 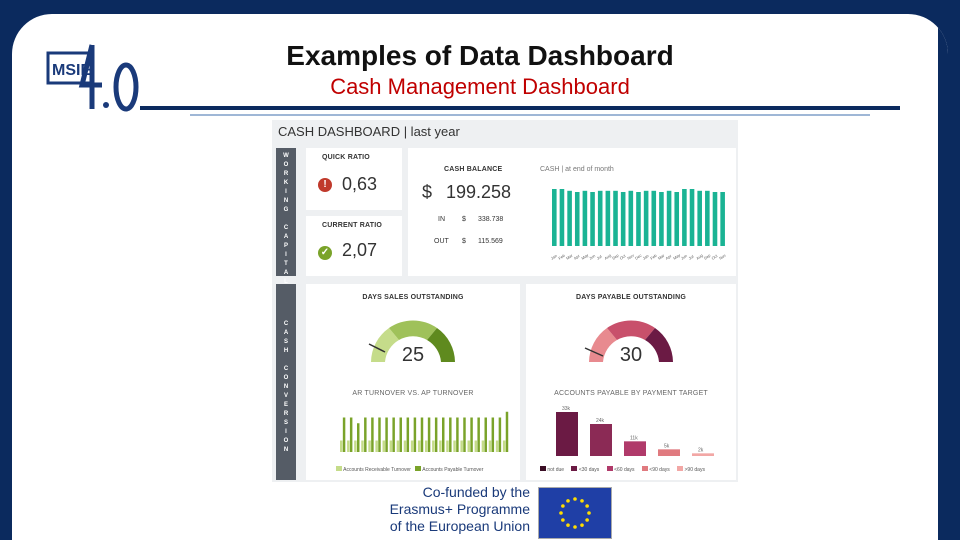 What do you see at coordinates (360, 184) in the screenshot?
I see `quick-ratio-value: 0,63` at bounding box center [360, 184].